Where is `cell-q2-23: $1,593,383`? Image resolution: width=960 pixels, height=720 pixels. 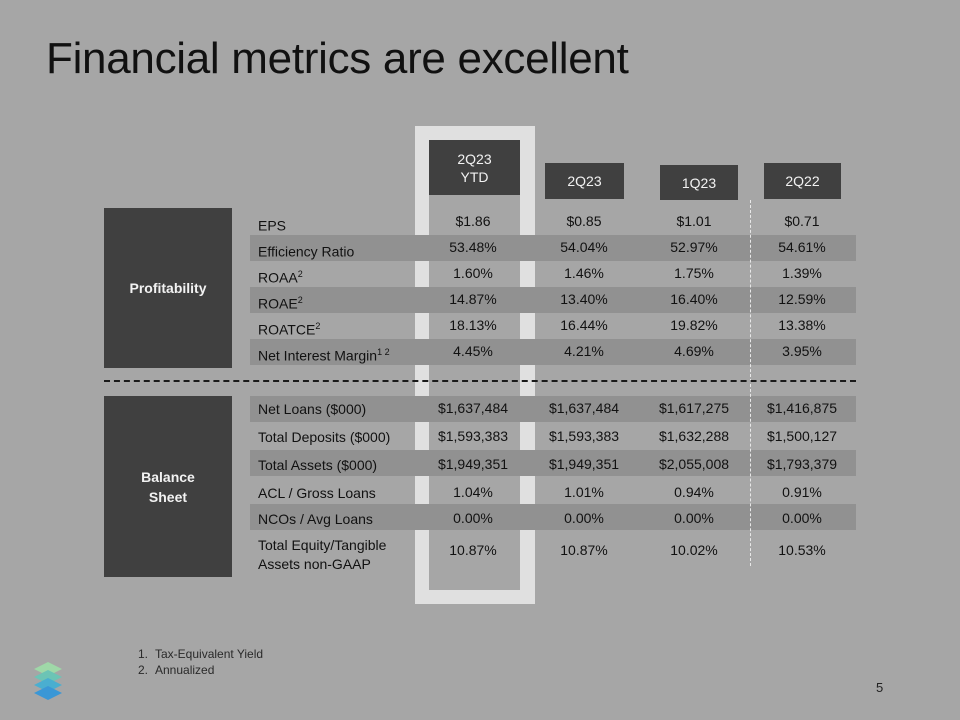 cell-q2-23: $1,593,383 is located at coordinates (584, 436).